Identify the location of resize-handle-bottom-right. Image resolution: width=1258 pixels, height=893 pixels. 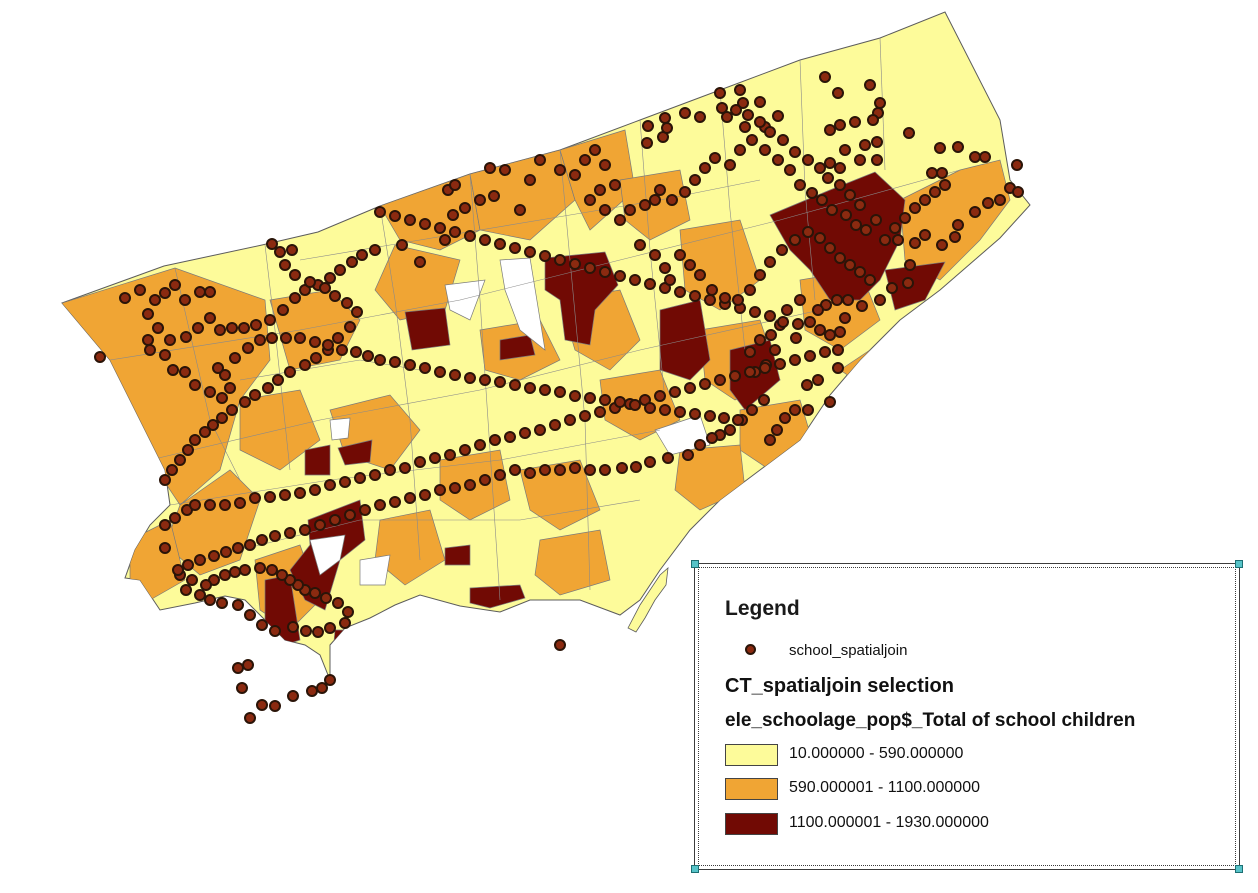
(1239, 869).